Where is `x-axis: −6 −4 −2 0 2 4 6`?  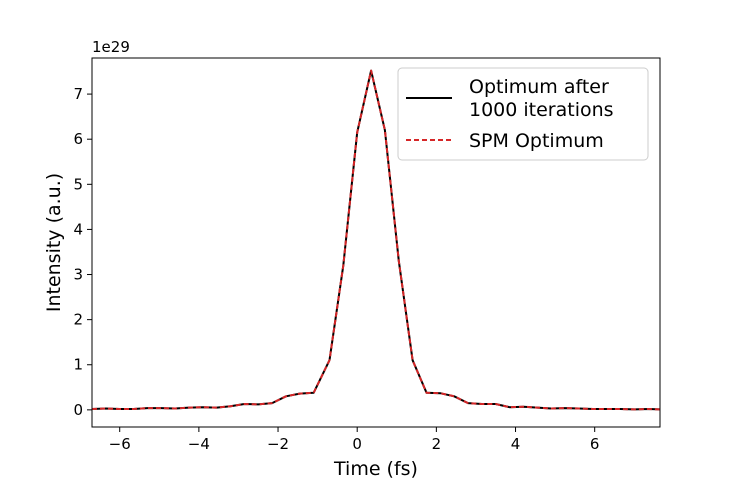
x-axis: −6 −4 −2 0 2 4 6 is located at coordinates (354, 440).